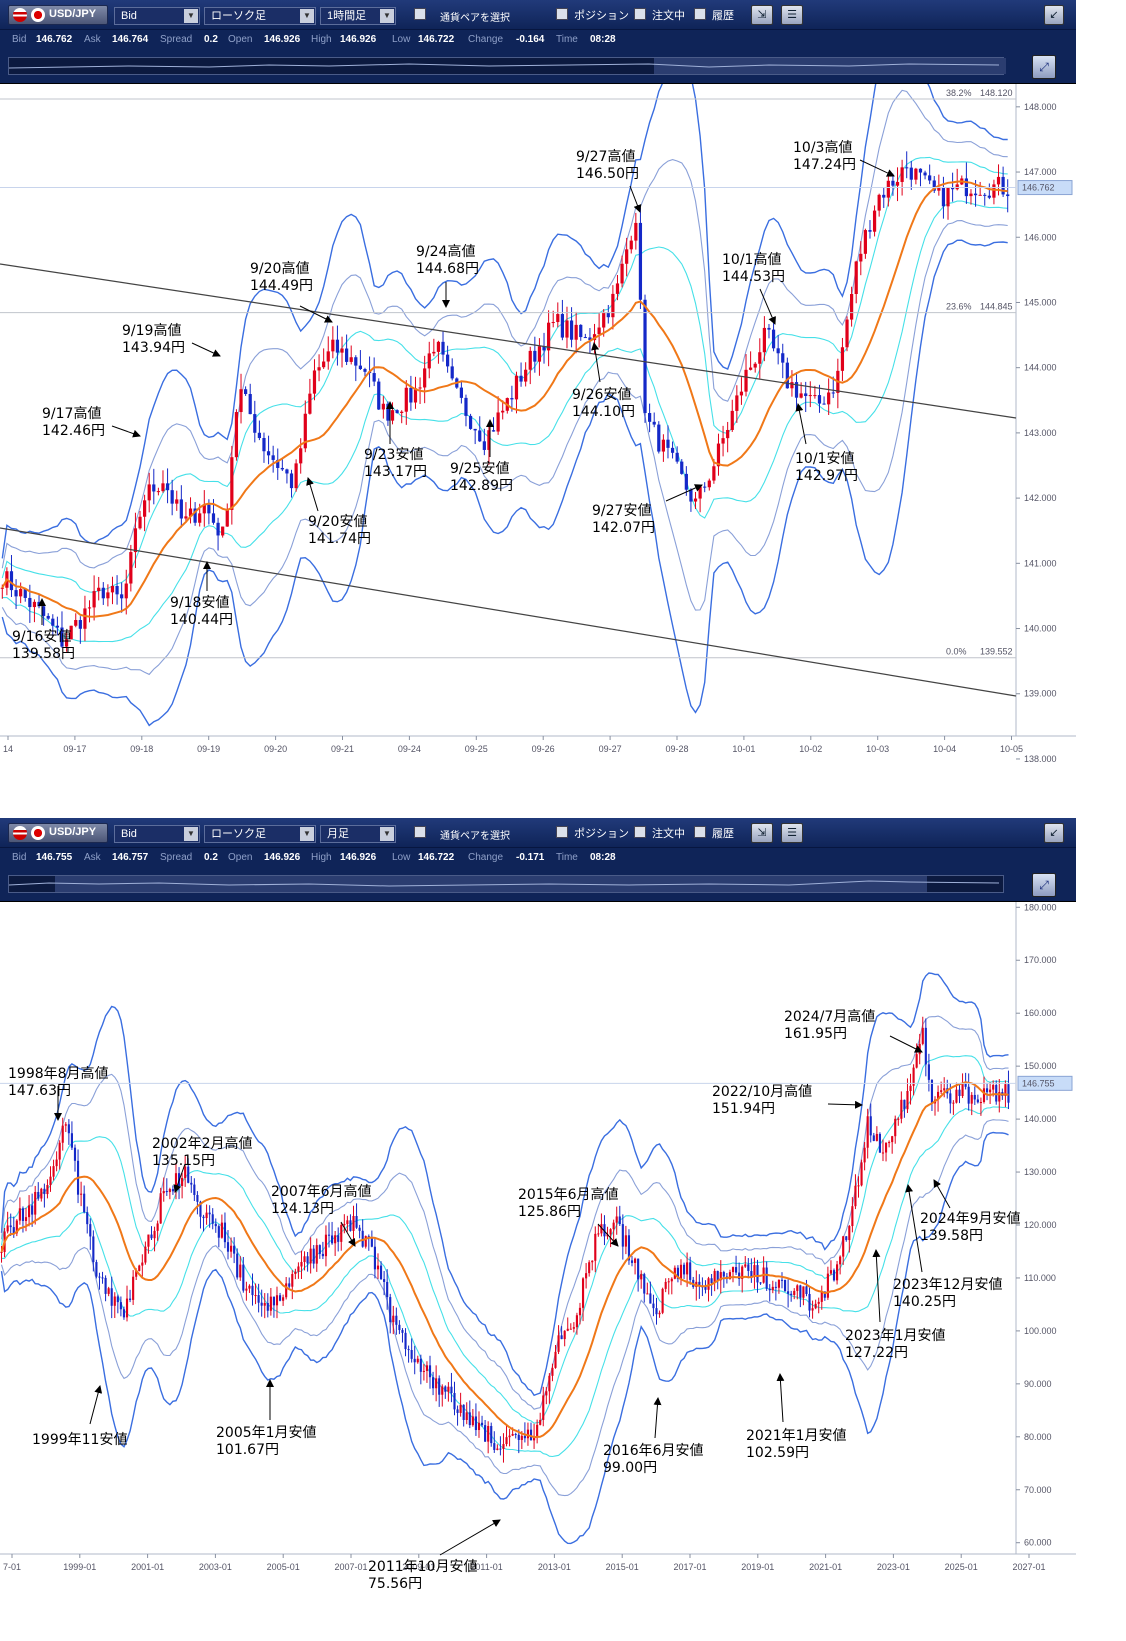  What do you see at coordinates (401, 857) in the screenshot?
I see `low-label: Low` at bounding box center [401, 857].